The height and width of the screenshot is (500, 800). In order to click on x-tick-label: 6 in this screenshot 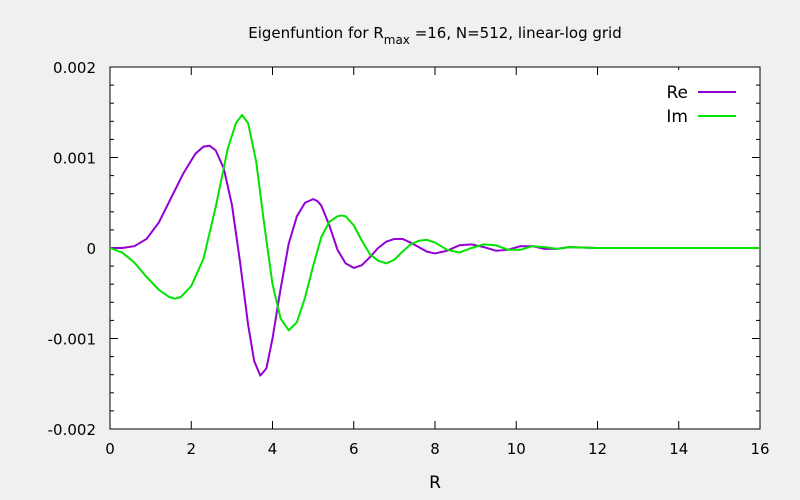, I will do `click(354, 449)`.